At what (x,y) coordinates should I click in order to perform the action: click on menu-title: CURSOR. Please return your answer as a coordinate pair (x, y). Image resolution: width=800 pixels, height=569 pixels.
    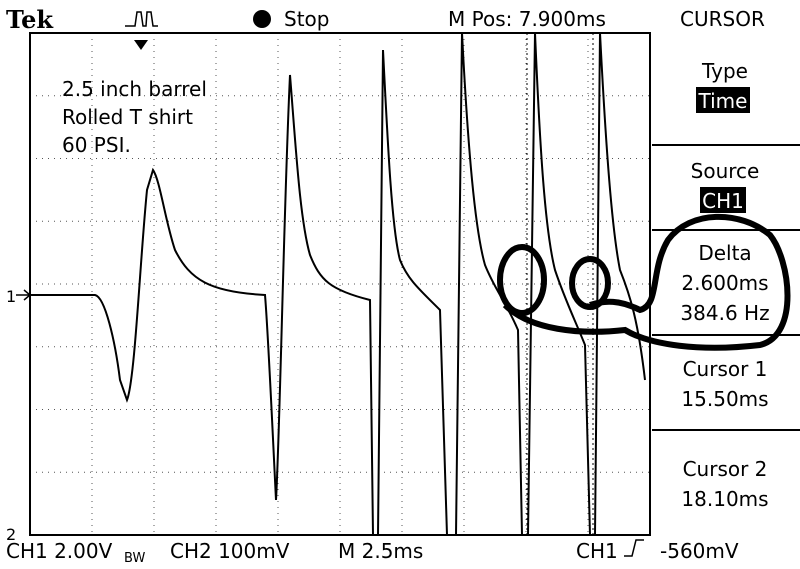
    Looking at the image, I should click on (722, 19).